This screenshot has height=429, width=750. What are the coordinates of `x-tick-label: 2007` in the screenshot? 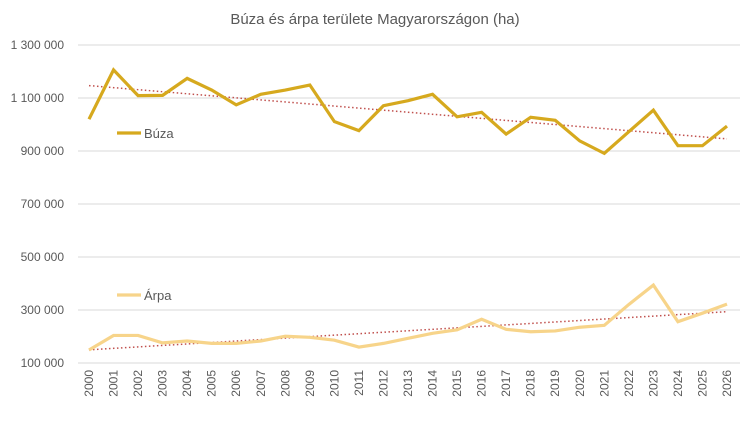 It's located at (261, 383).